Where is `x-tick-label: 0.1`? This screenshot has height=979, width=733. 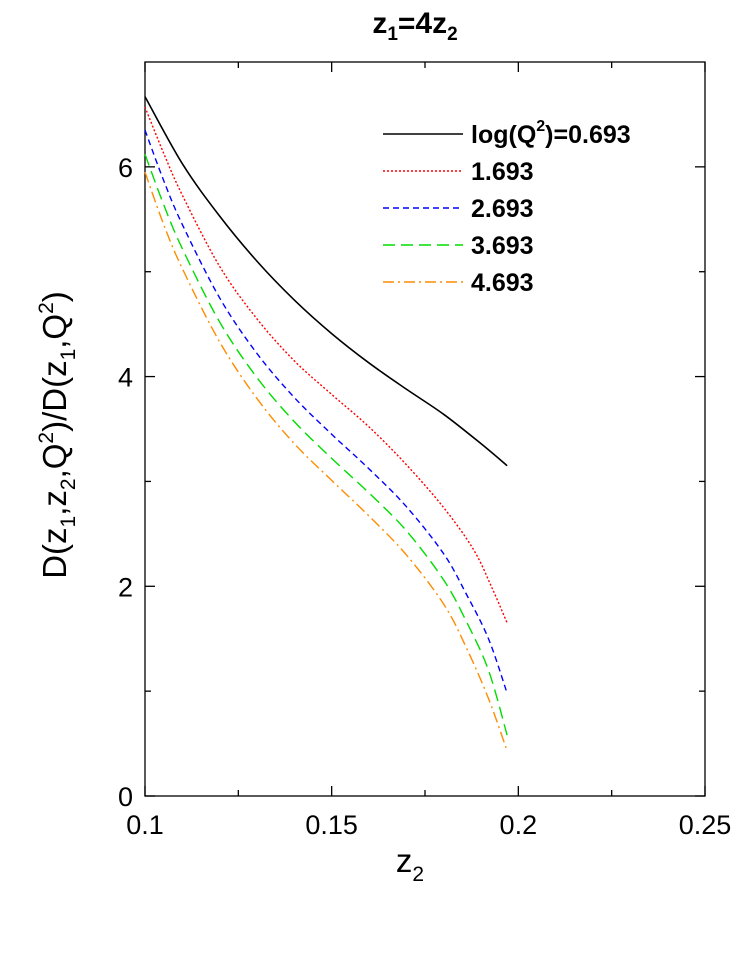
x-tick-label: 0.1 is located at coordinates (145, 825).